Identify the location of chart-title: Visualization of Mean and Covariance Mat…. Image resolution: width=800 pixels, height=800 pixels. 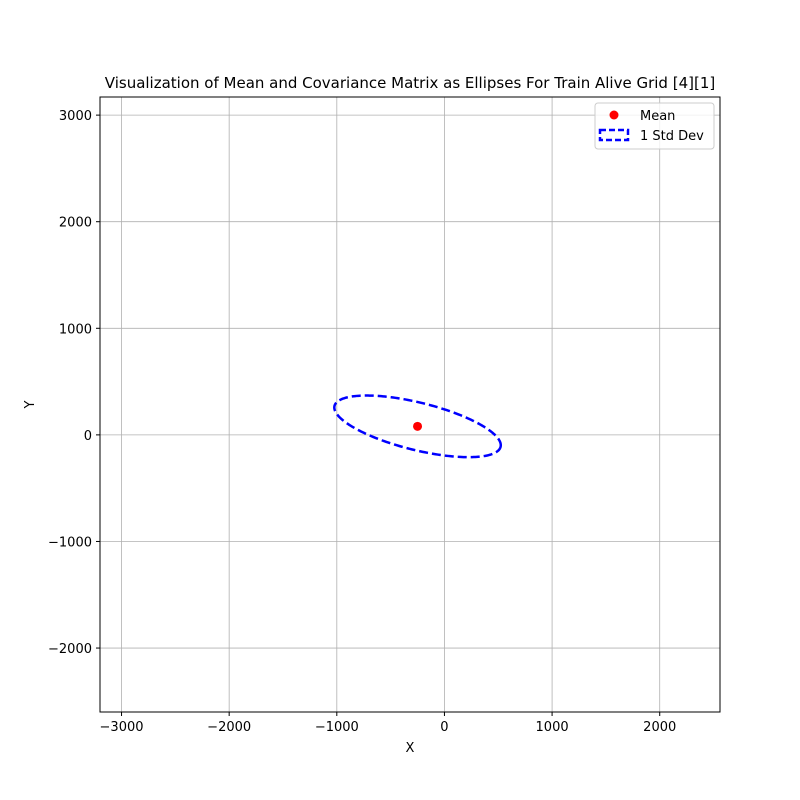
(410, 83).